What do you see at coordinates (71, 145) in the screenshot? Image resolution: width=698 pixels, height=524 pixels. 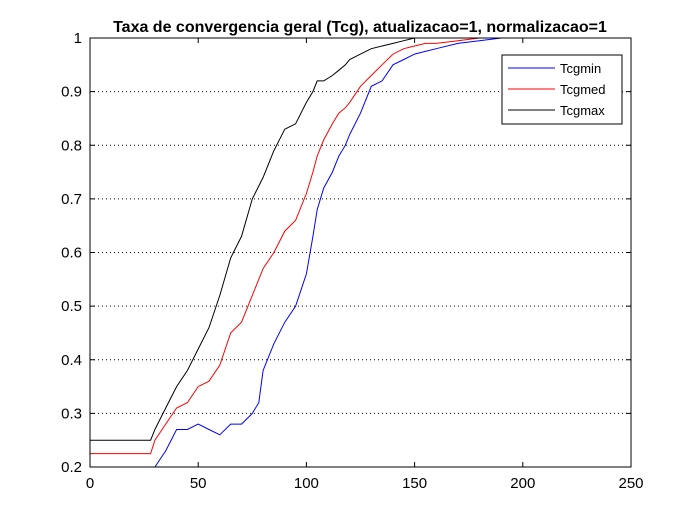 I see `y-tick-label: 0.8` at bounding box center [71, 145].